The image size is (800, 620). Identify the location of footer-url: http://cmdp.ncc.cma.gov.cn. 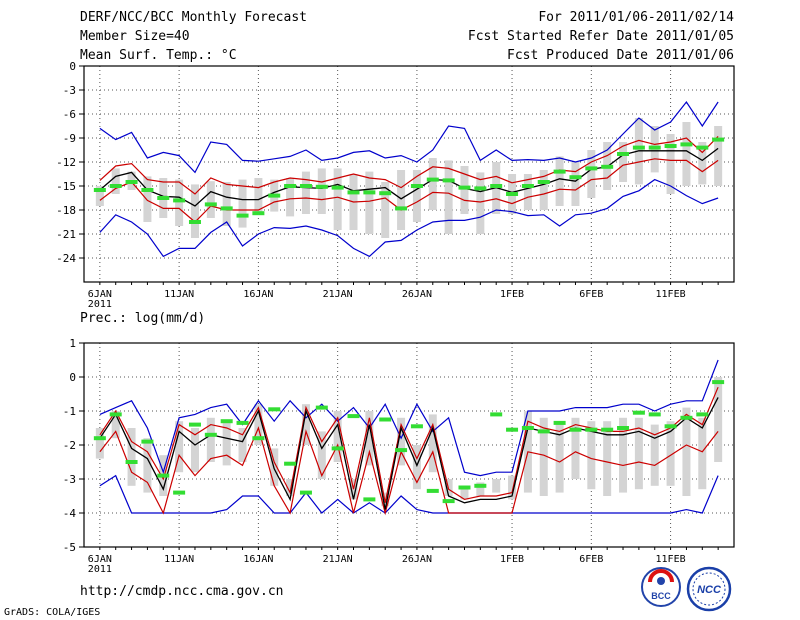
(182, 591).